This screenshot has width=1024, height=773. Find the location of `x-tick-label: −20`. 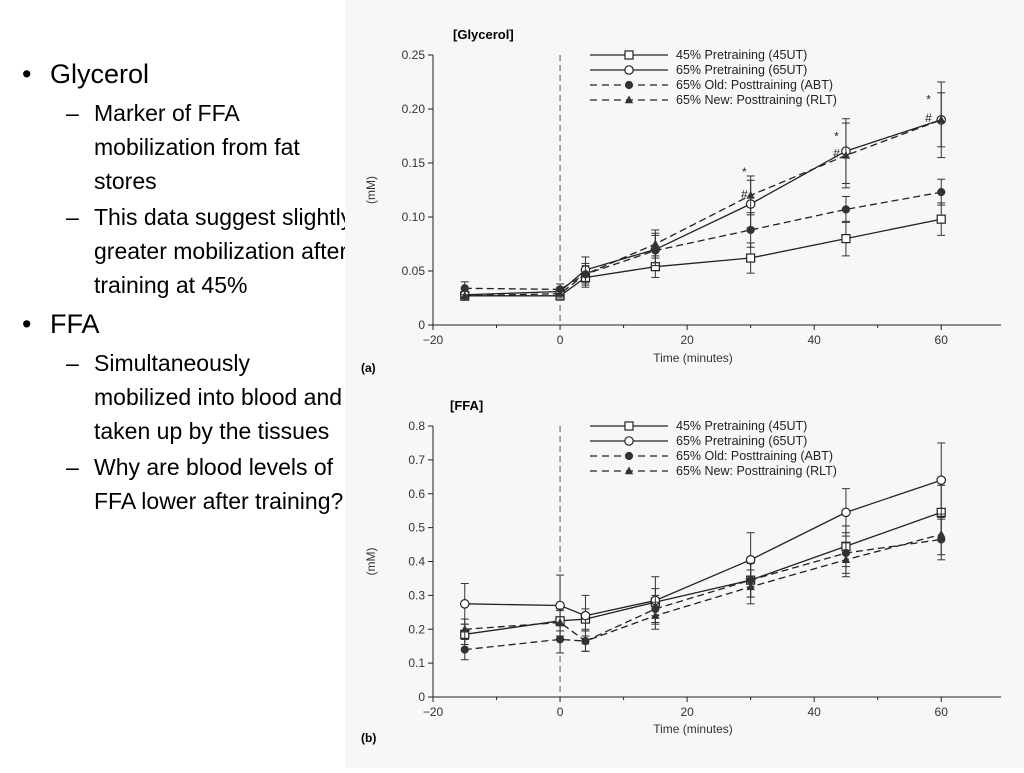

x-tick-label: −20 is located at coordinates (433, 340).